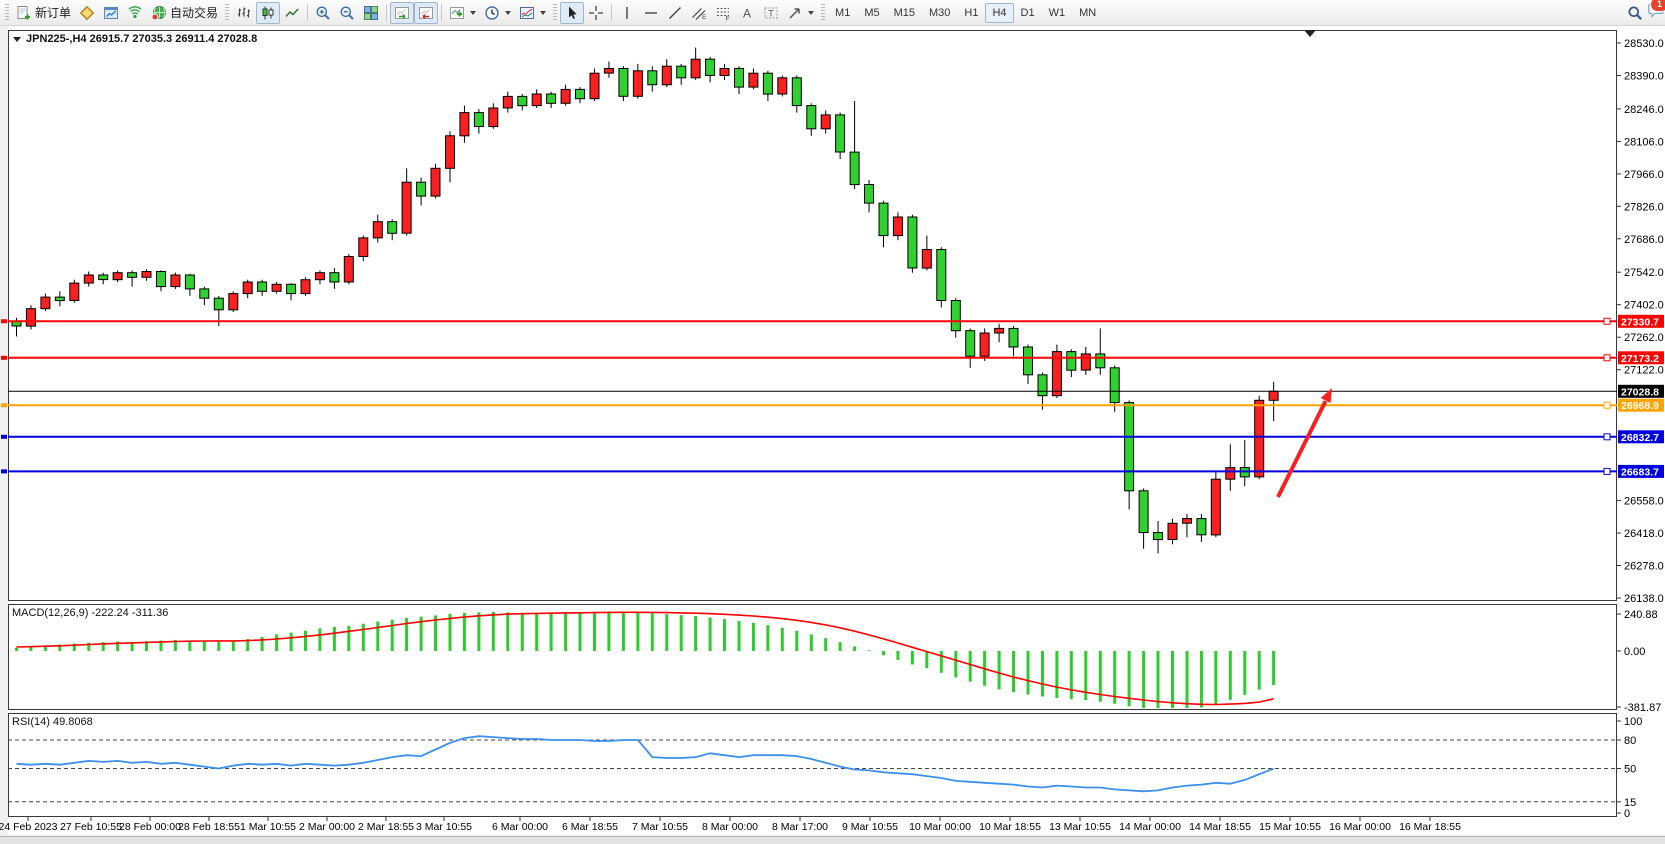  Describe the element at coordinates (43, 13) in the screenshot. I see `new-order-button: 新订单` at that location.